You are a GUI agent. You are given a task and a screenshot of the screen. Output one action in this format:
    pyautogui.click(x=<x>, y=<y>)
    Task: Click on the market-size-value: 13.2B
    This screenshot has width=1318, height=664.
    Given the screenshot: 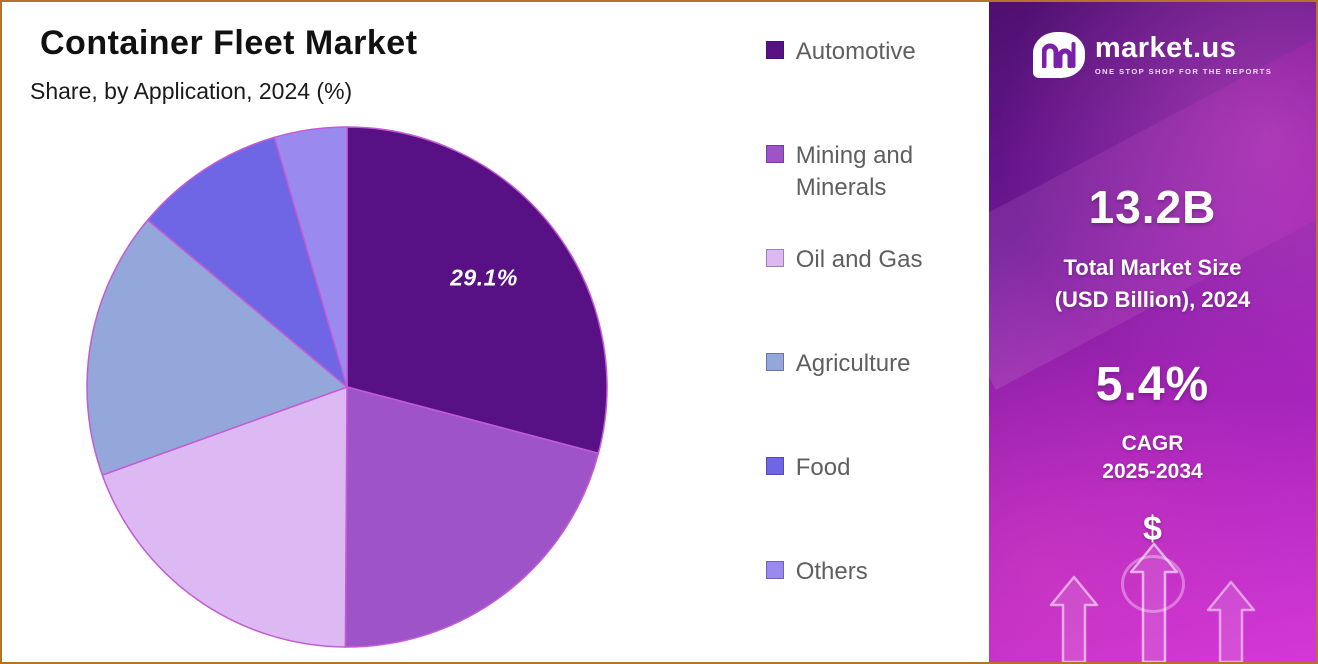 What is the action you would take?
    pyautogui.click(x=1152, y=207)
    